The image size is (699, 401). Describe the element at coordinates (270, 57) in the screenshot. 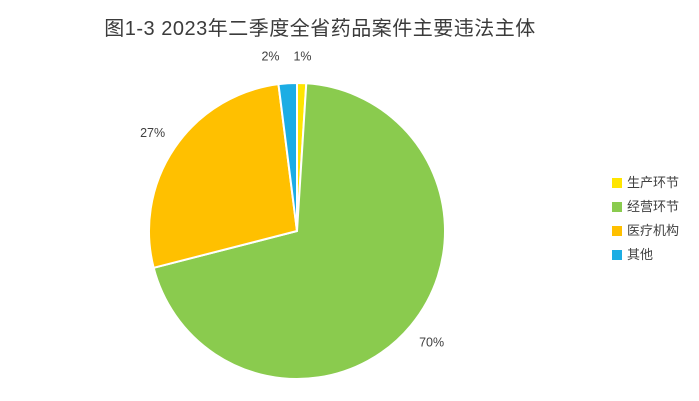

I see `pie-percent-label-4: 2%` at that location.